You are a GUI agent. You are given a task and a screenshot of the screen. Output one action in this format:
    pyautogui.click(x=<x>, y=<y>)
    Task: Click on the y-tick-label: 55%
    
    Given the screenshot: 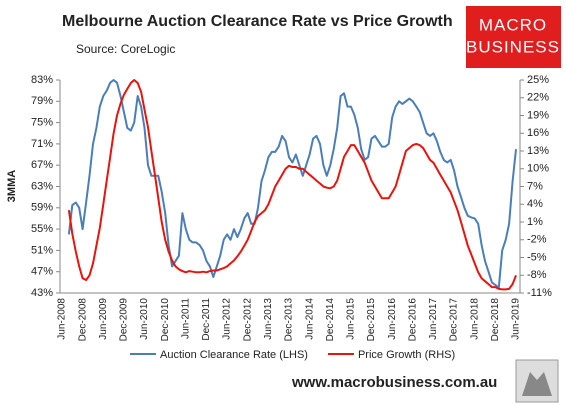 What is the action you would take?
    pyautogui.click(x=42, y=229)
    